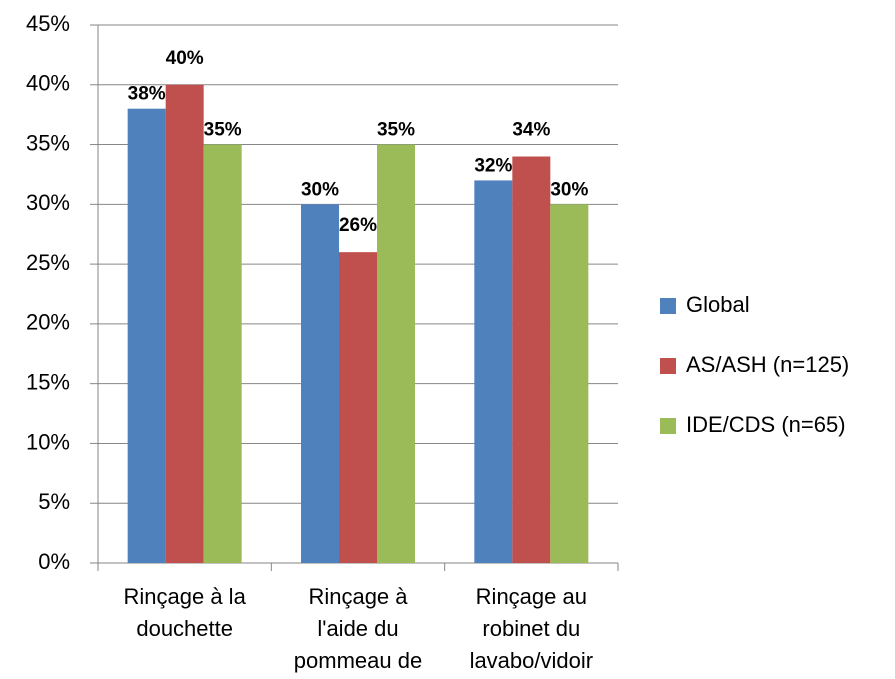 The width and height of the screenshot is (895, 679). I want to click on x-tick-label: Rinçage à la douchette, so click(185, 612).